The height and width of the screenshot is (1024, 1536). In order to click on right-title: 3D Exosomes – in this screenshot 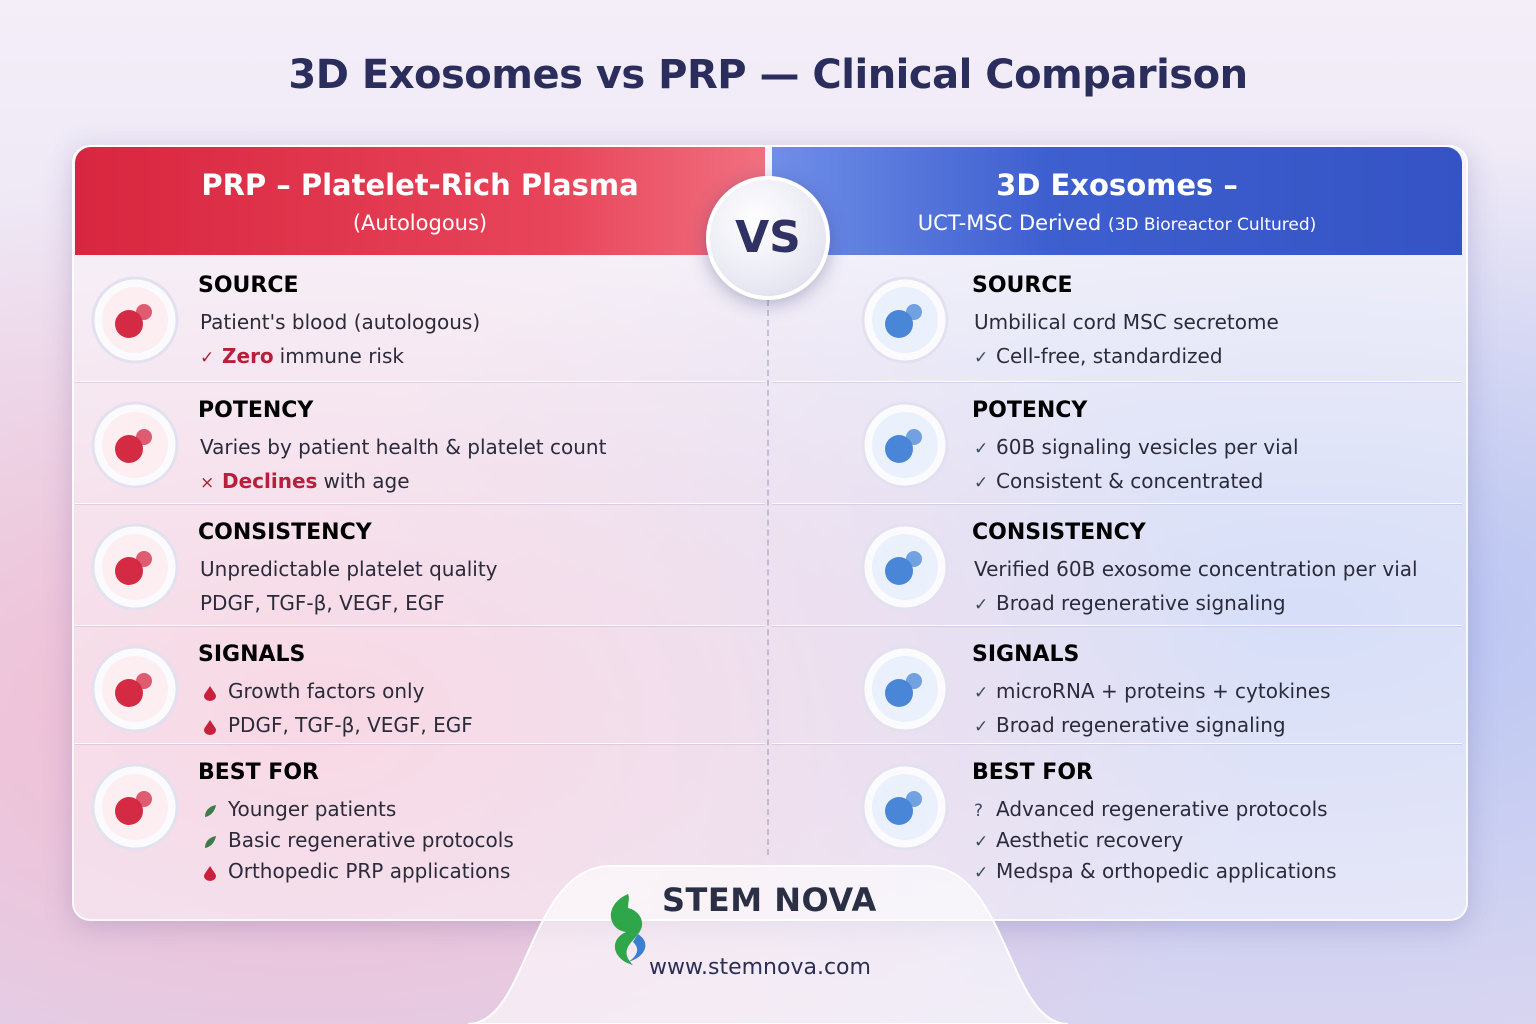, I will do `click(1117, 185)`.